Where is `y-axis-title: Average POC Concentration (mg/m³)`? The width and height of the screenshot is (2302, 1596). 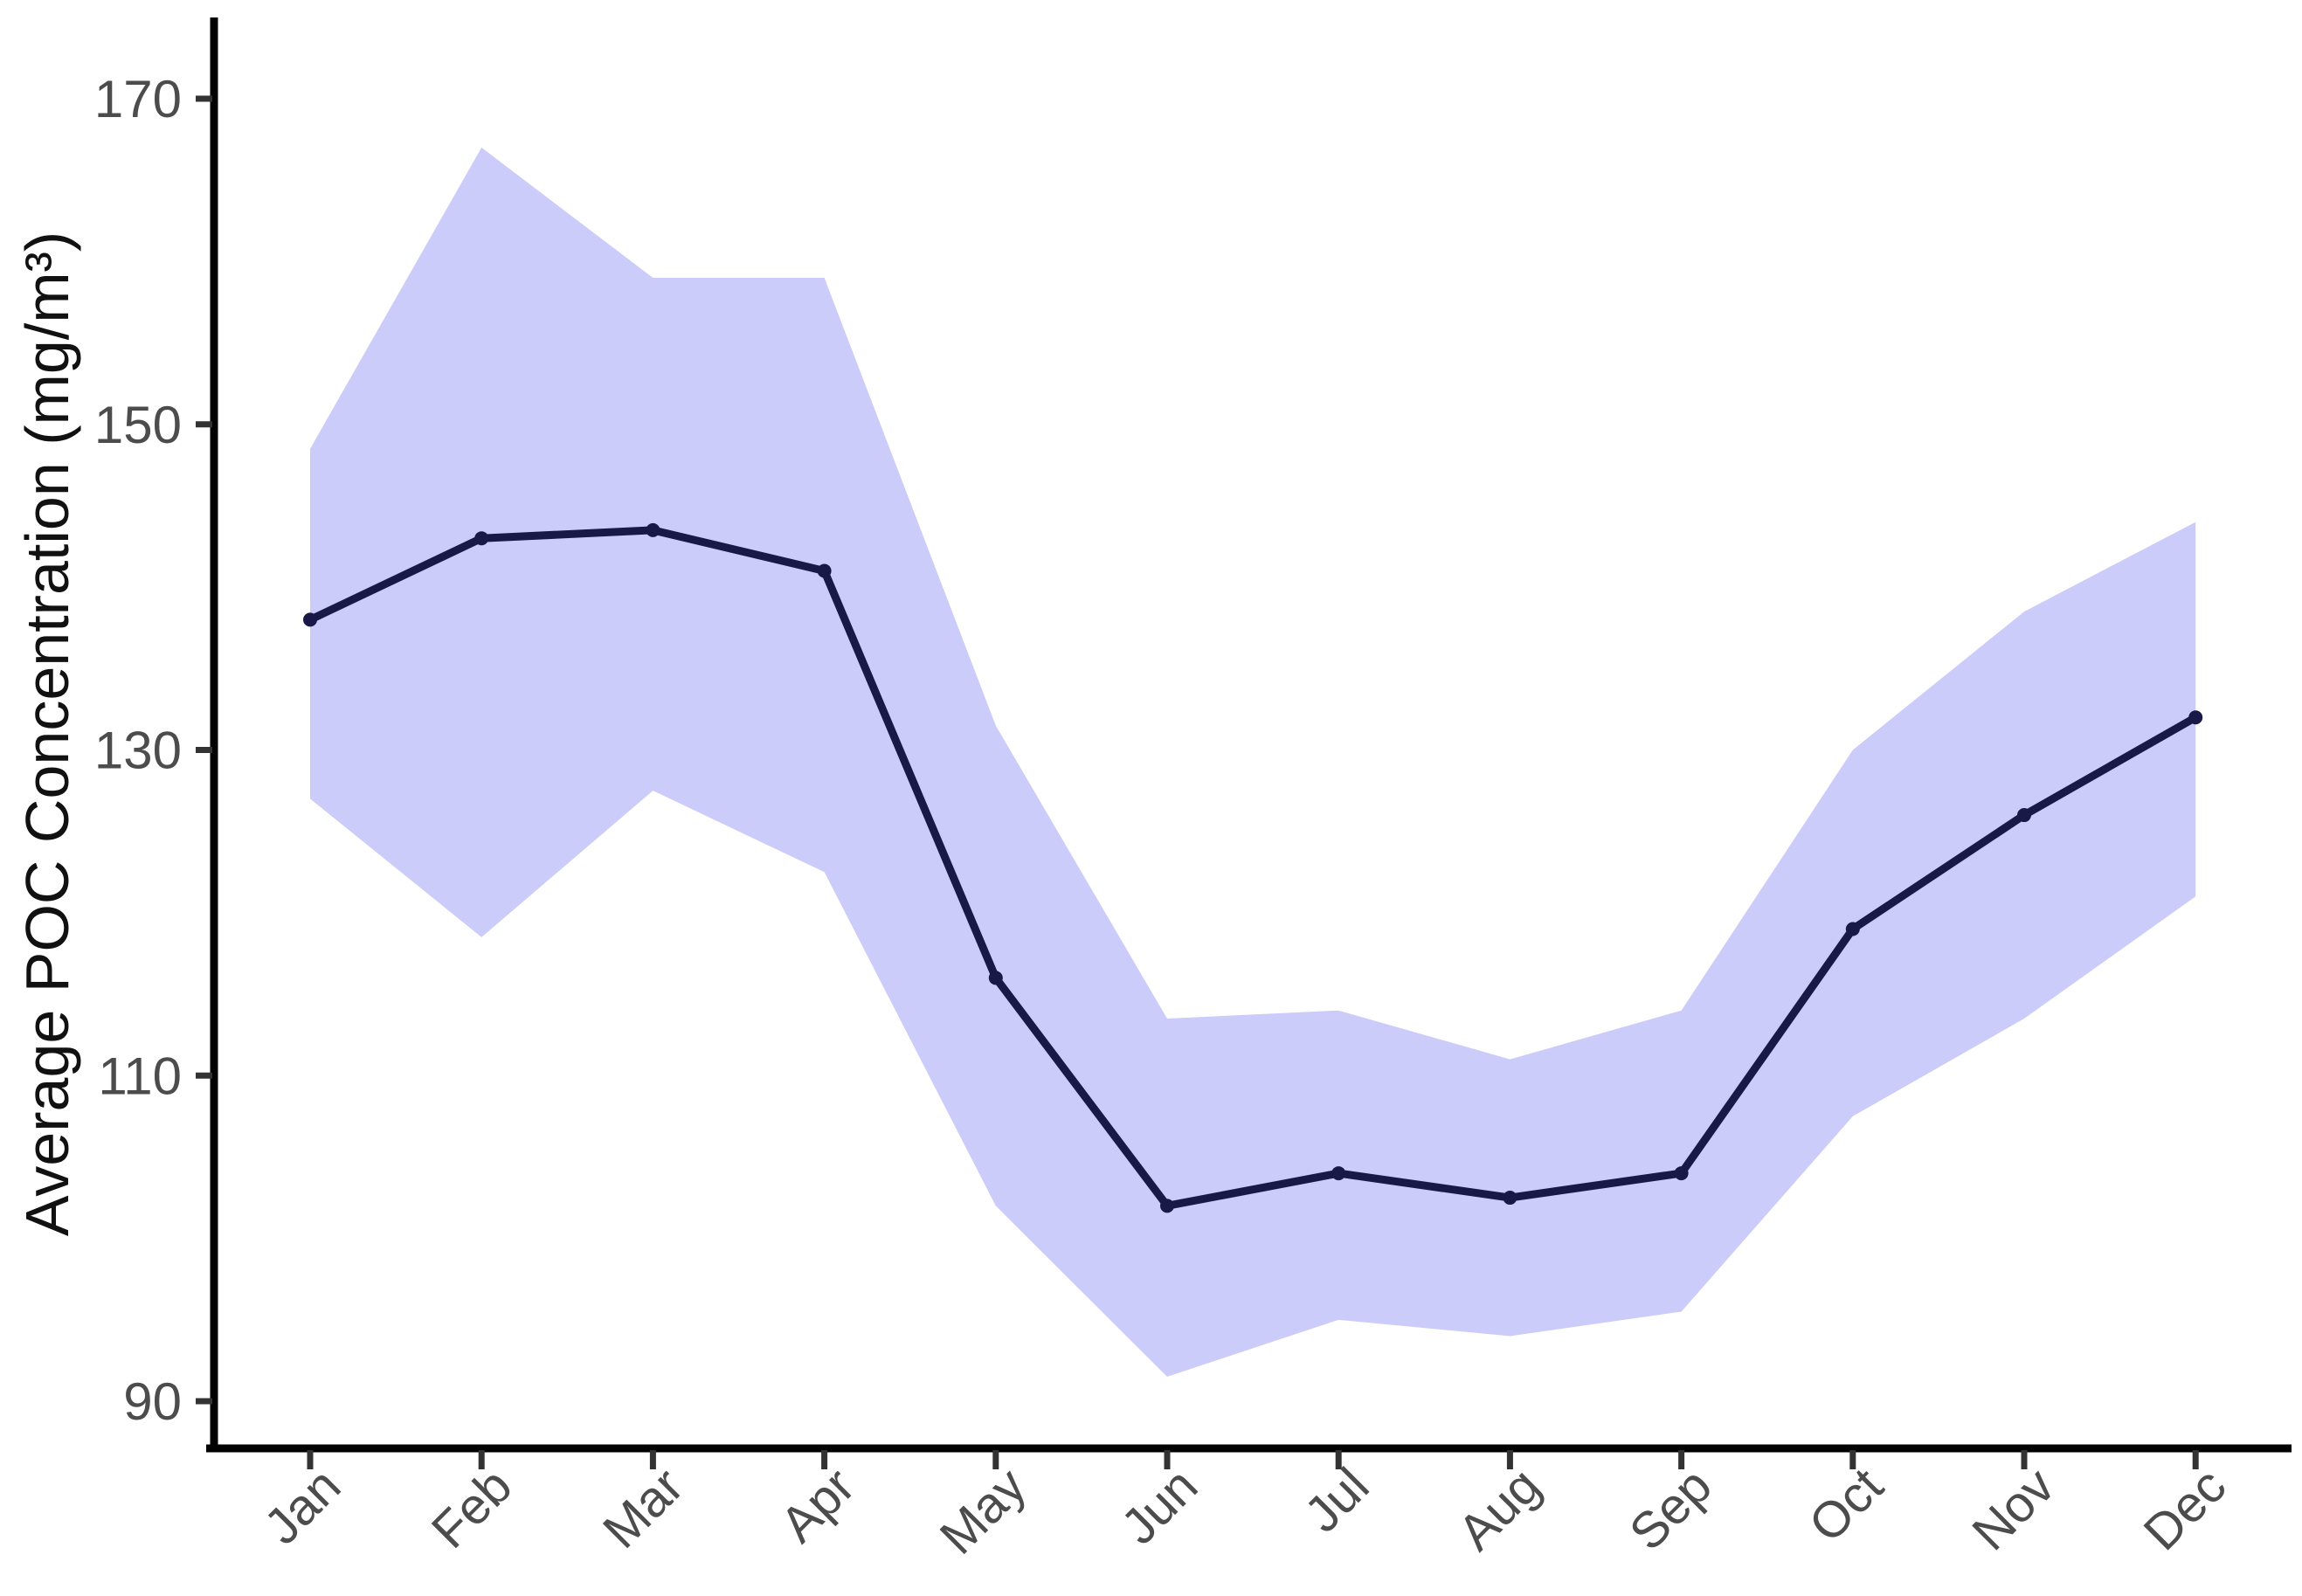 y-axis-title: Average POC Concentration (mg/m³) is located at coordinates (47, 733).